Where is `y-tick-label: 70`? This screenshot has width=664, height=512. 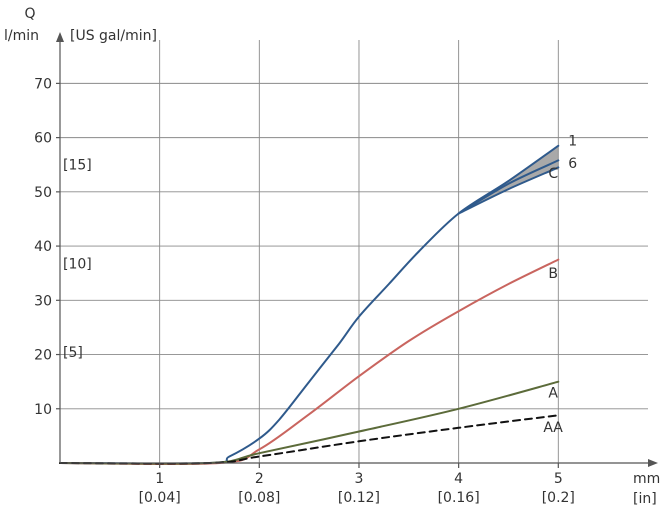
y-tick-label: 70 is located at coordinates (43, 84).